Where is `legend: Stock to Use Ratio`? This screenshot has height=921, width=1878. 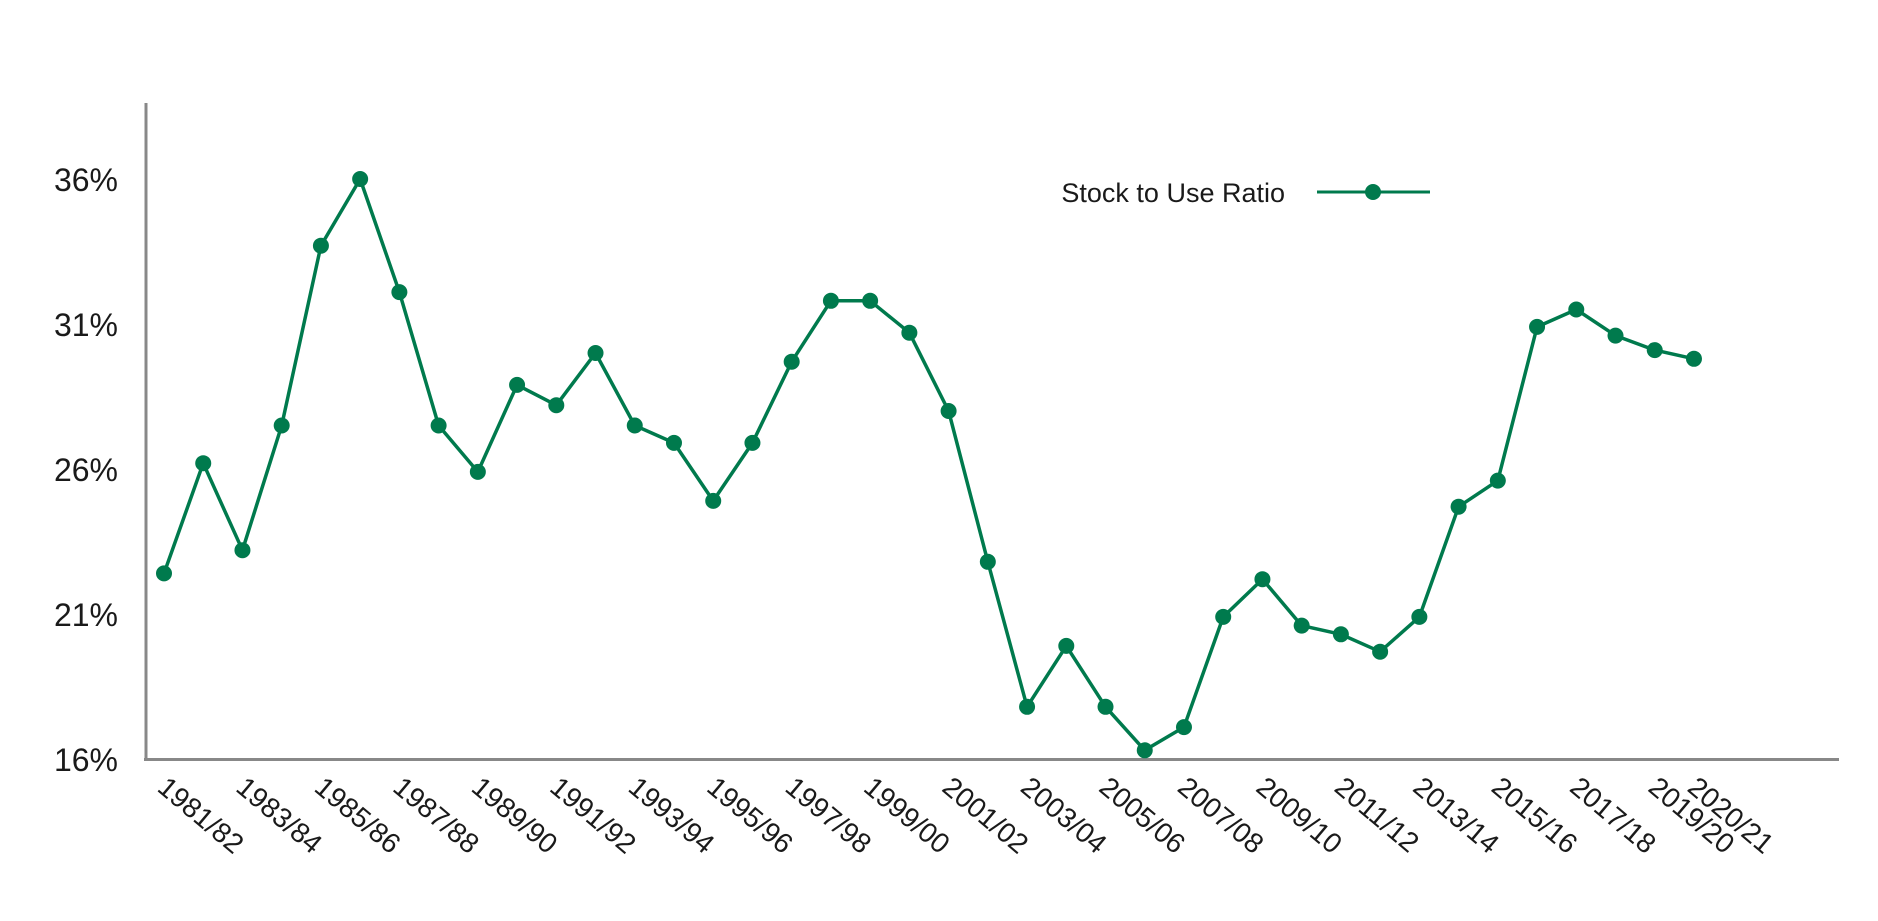
legend: Stock to Use Ratio is located at coordinates (1245, 193).